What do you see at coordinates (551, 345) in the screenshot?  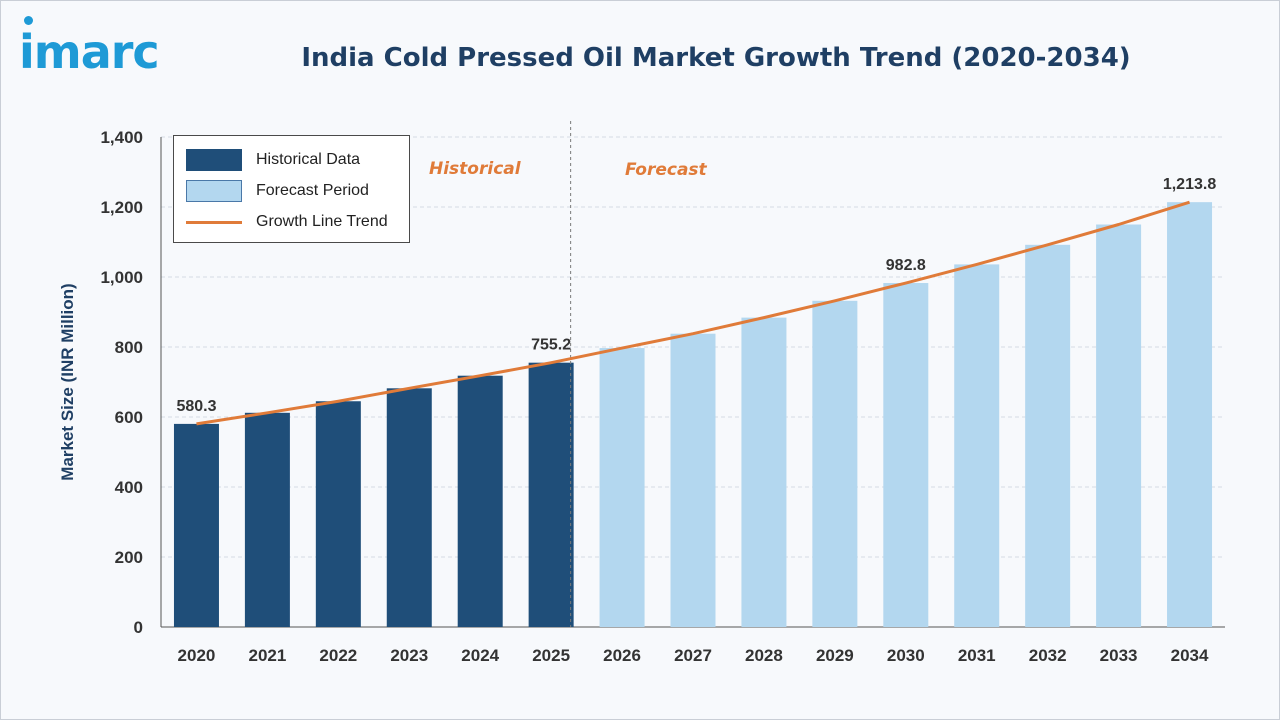 I see `data-label-2025: 755.2` at bounding box center [551, 345].